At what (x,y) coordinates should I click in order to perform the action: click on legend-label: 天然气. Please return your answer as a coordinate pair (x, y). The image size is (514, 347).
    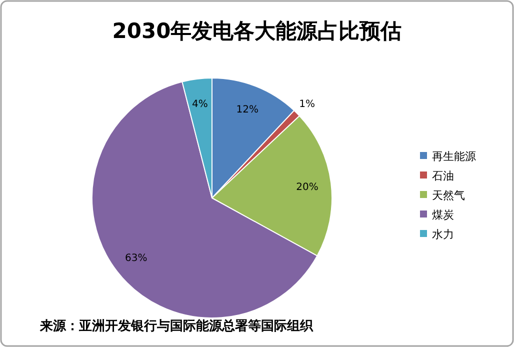
    Looking at the image, I should click on (448, 195).